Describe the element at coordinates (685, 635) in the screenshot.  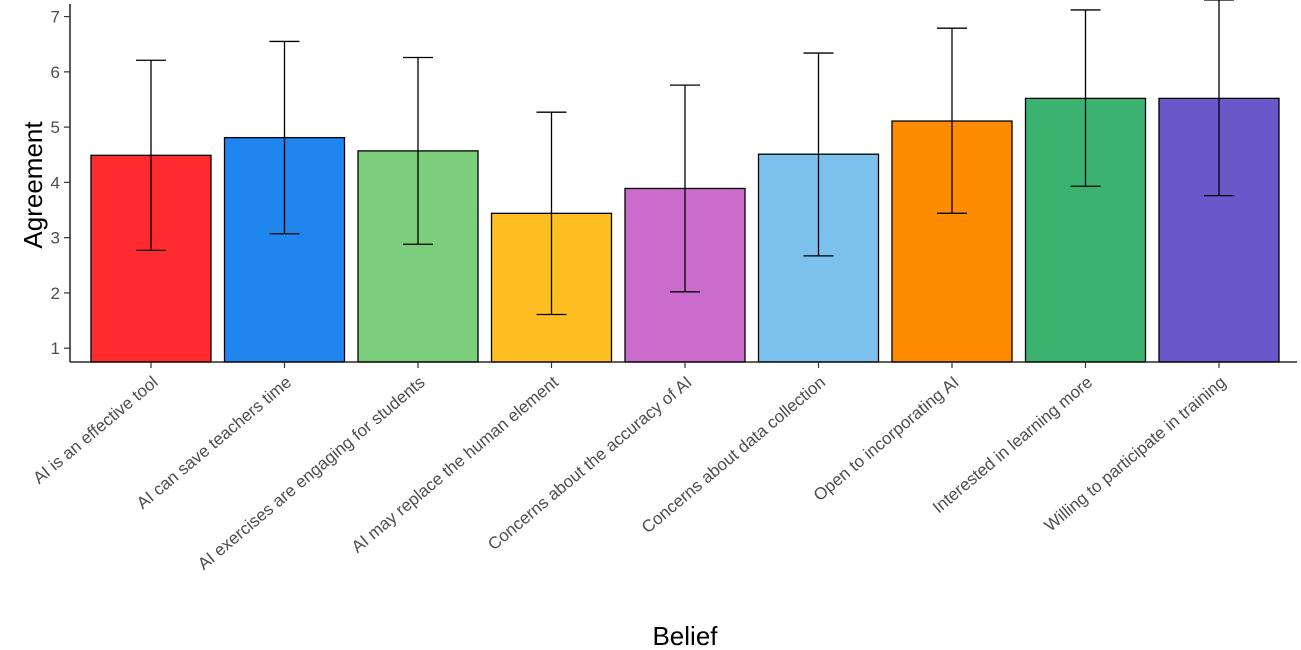
I see `x-axis-title: Belief` at that location.